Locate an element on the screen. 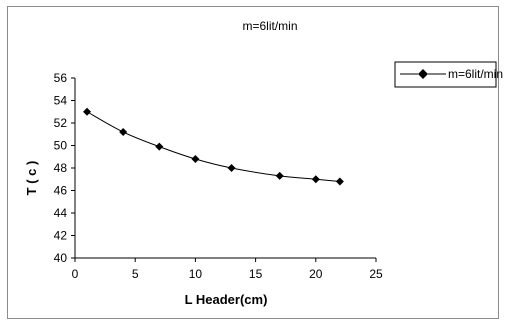 Image resolution: width=505 pixels, height=325 pixels. series-line is located at coordinates (213, 146).